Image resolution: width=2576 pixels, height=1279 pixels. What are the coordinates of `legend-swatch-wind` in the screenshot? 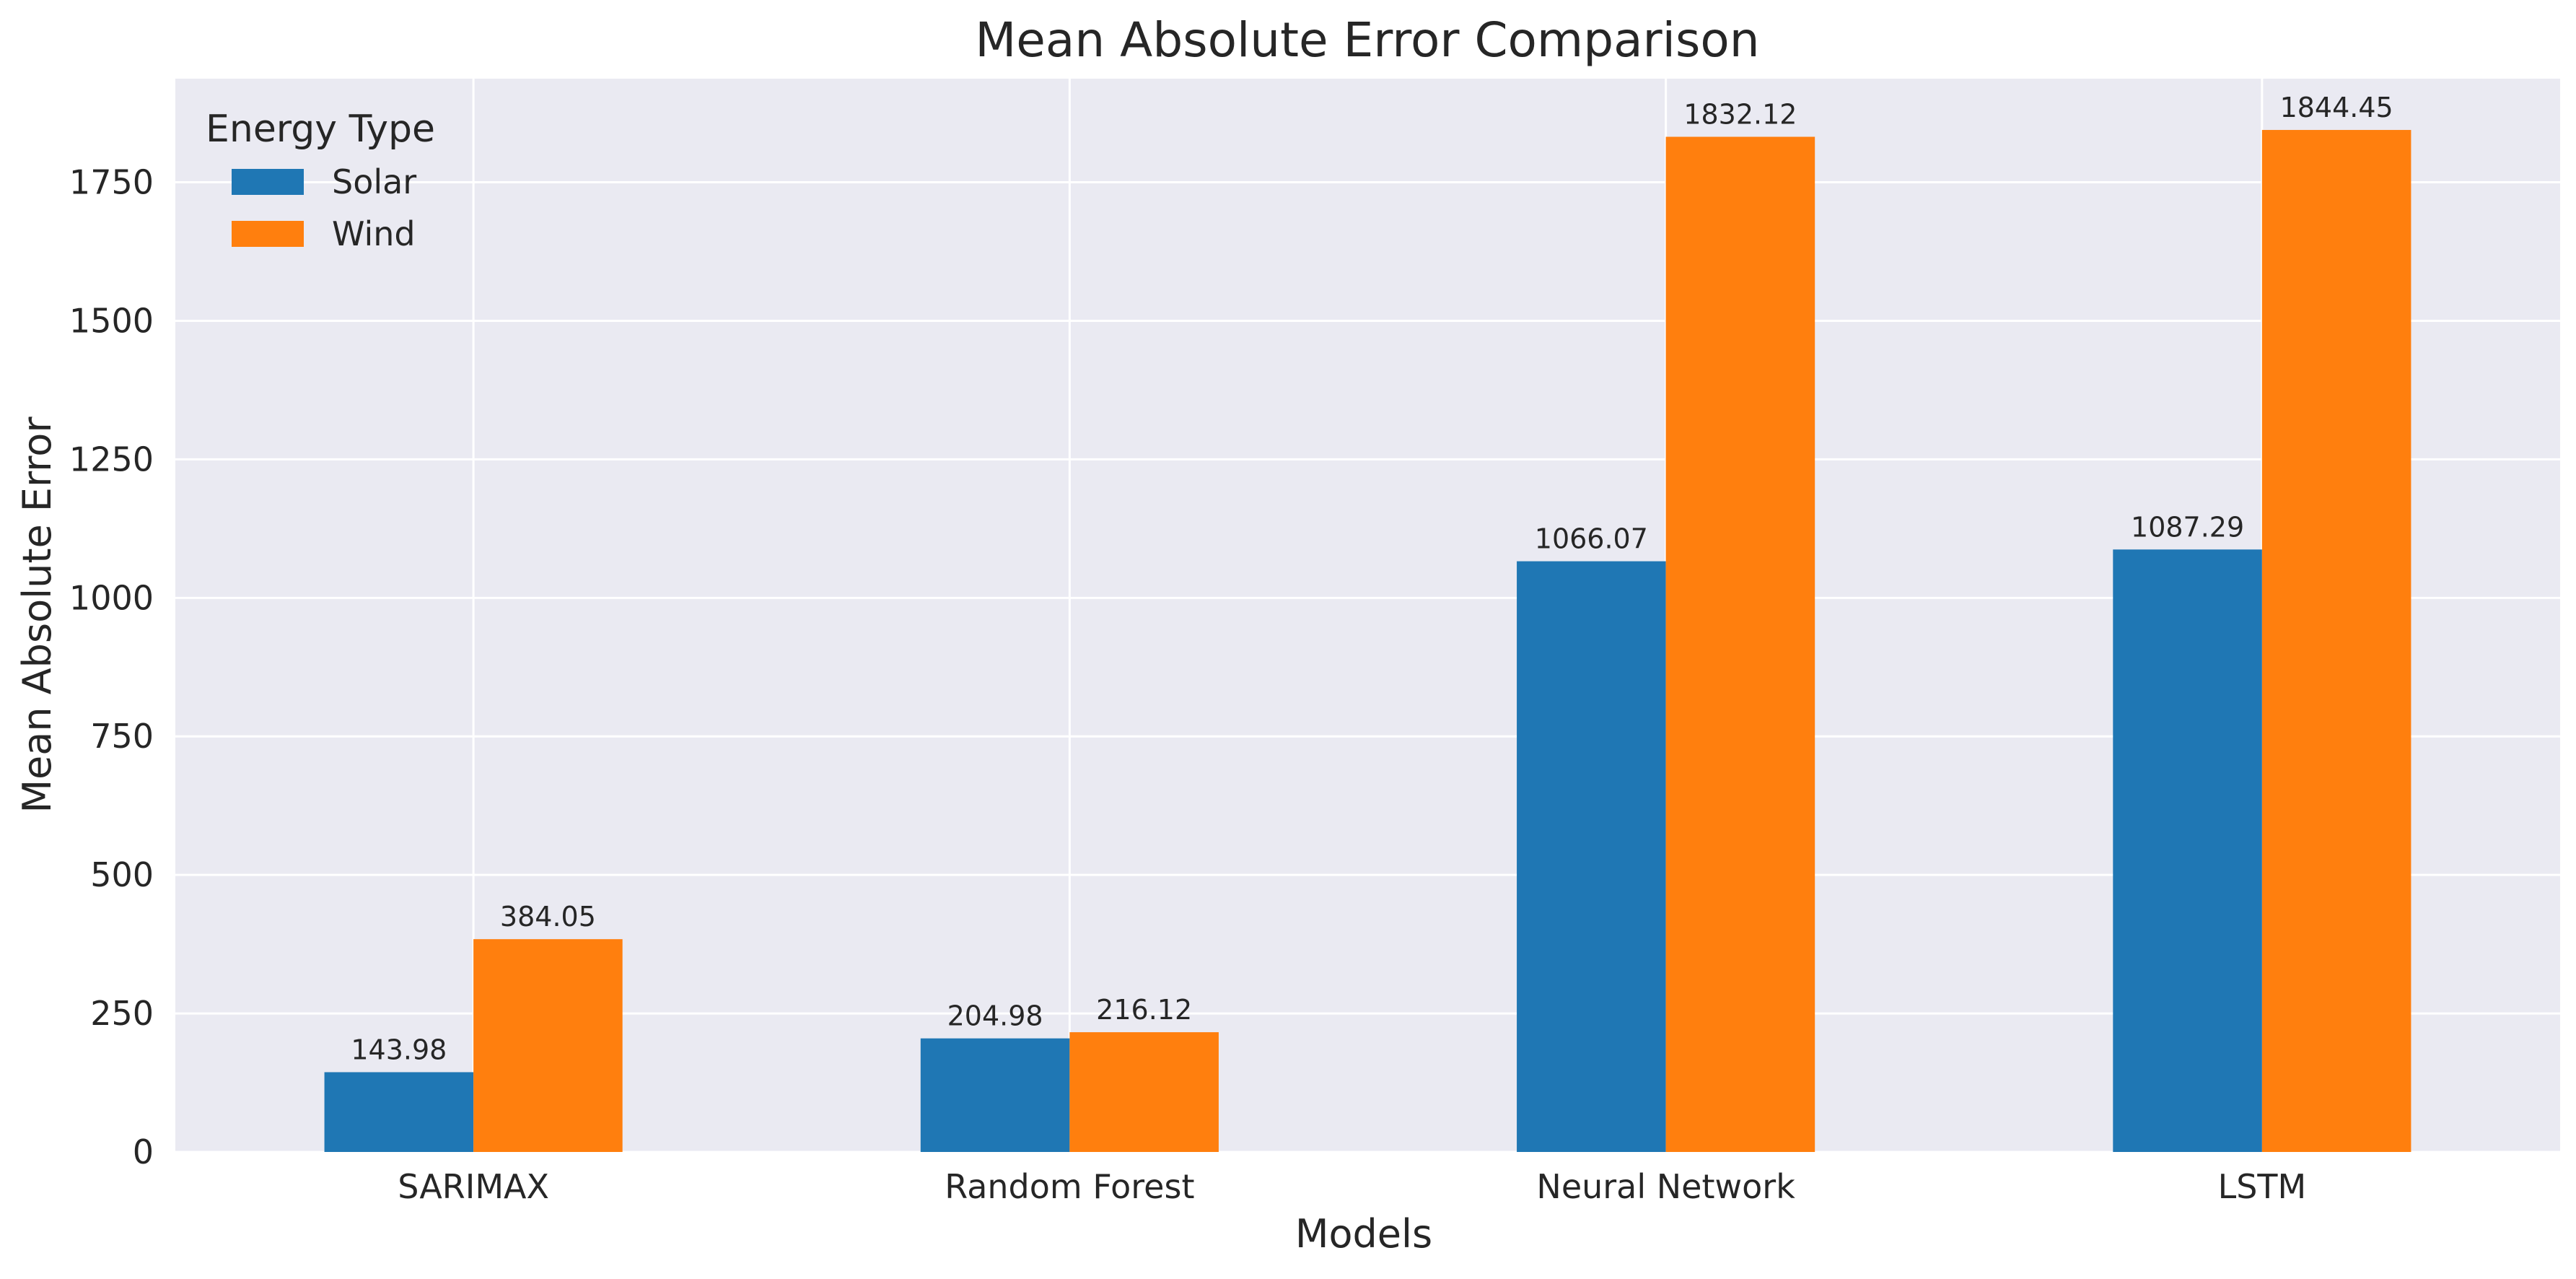 It's located at (268, 234).